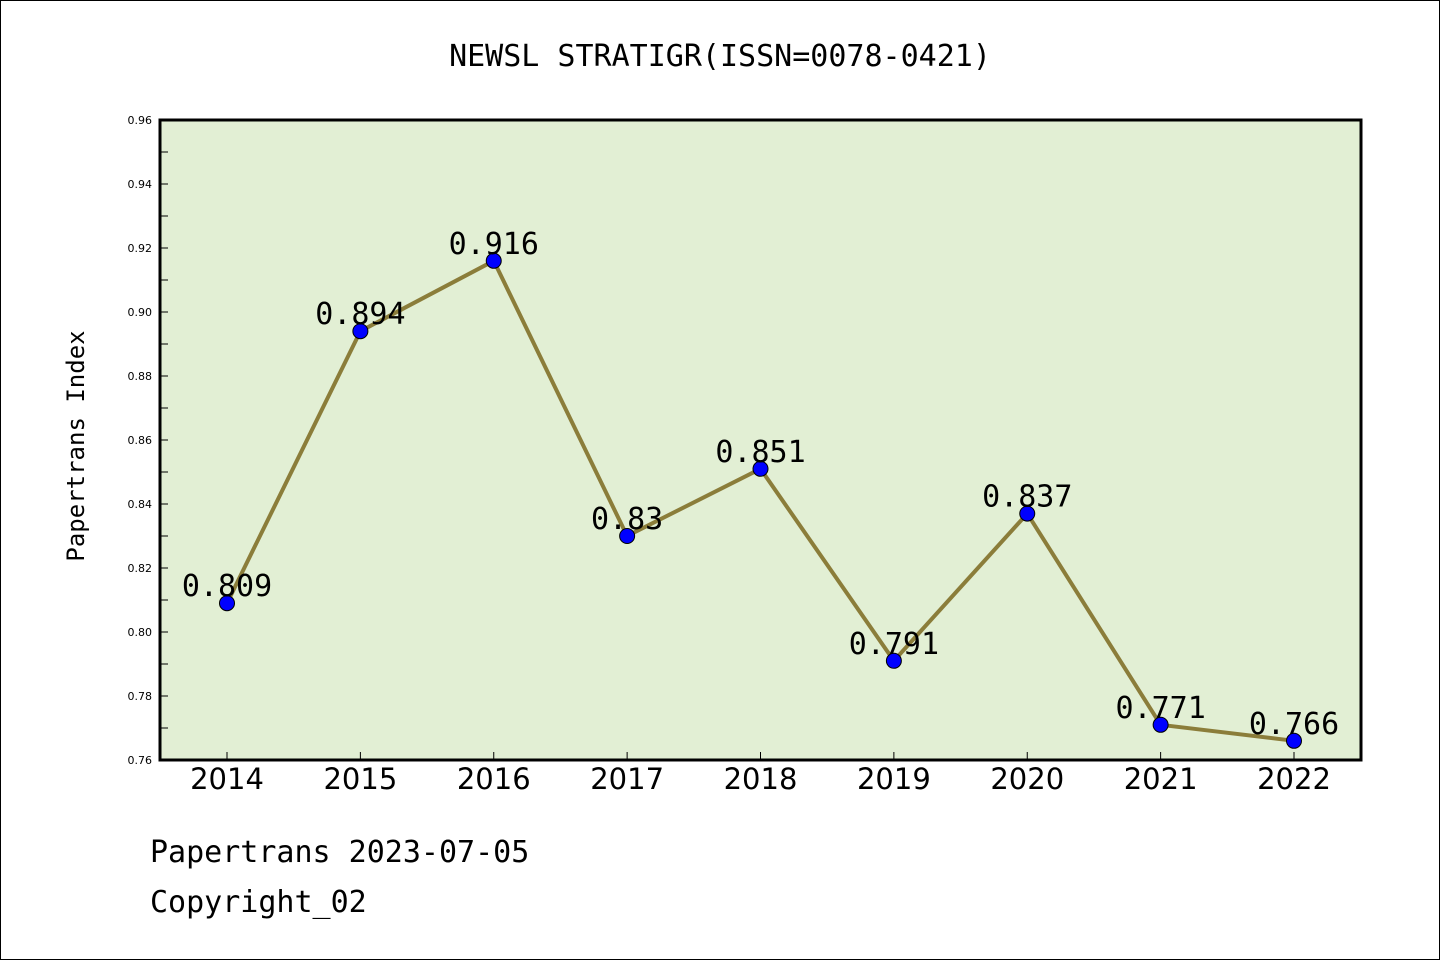 This screenshot has width=1440, height=960. I want to click on x-tick-label: 2016, so click(494, 779).